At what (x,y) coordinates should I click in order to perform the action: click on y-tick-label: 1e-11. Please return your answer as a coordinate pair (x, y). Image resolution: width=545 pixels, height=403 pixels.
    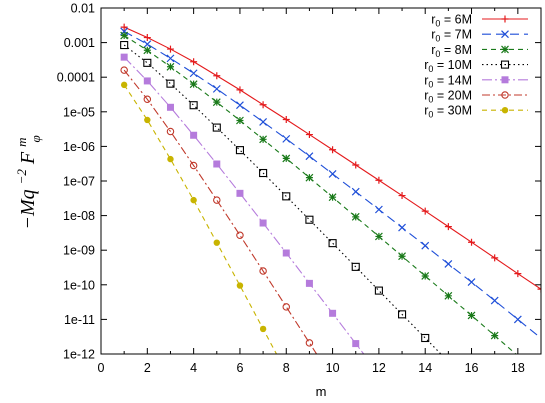
    Looking at the image, I should click on (79, 320).